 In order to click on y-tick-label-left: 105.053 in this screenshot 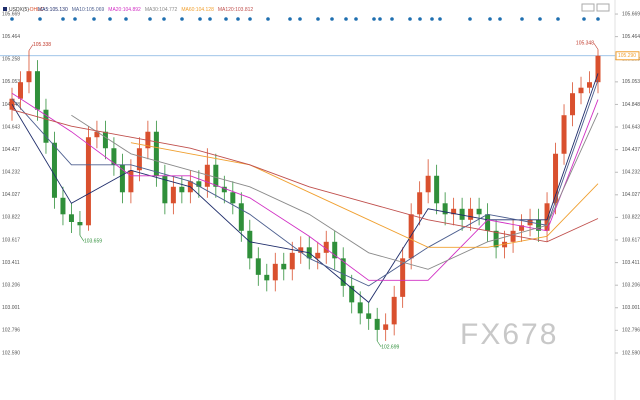, I will do `click(11, 82)`.